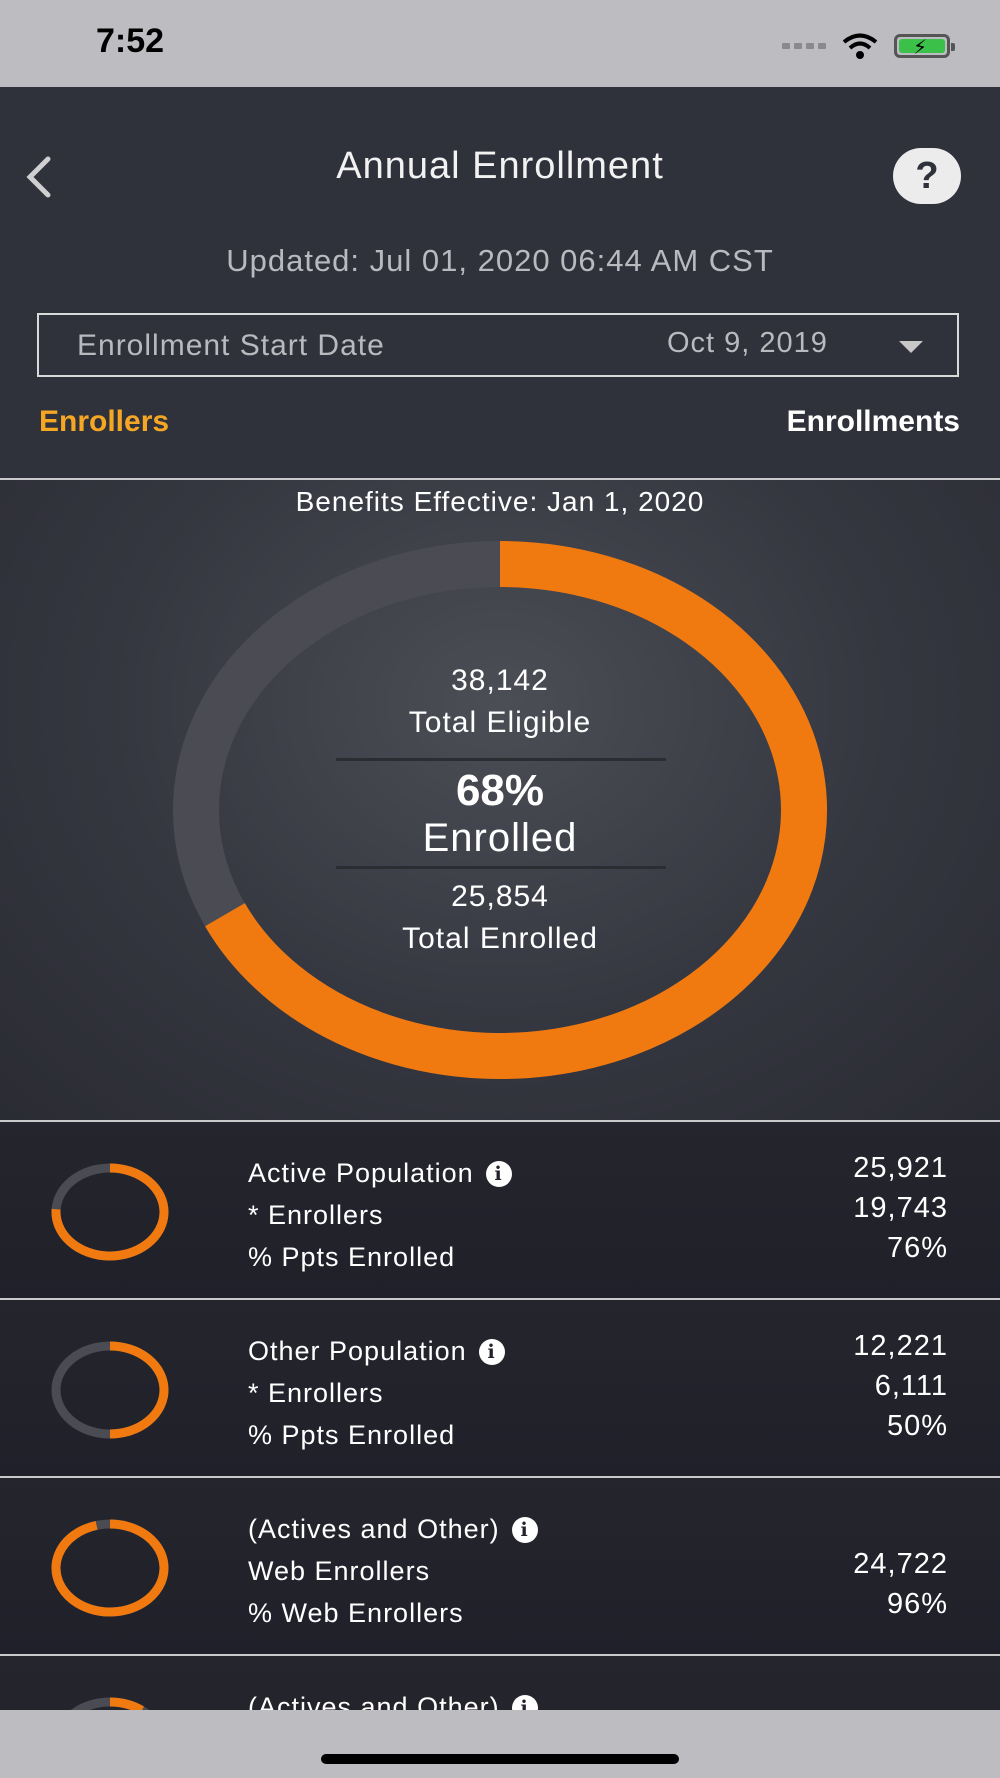 The image size is (1000, 1778). I want to click on back-button, so click(39, 177).